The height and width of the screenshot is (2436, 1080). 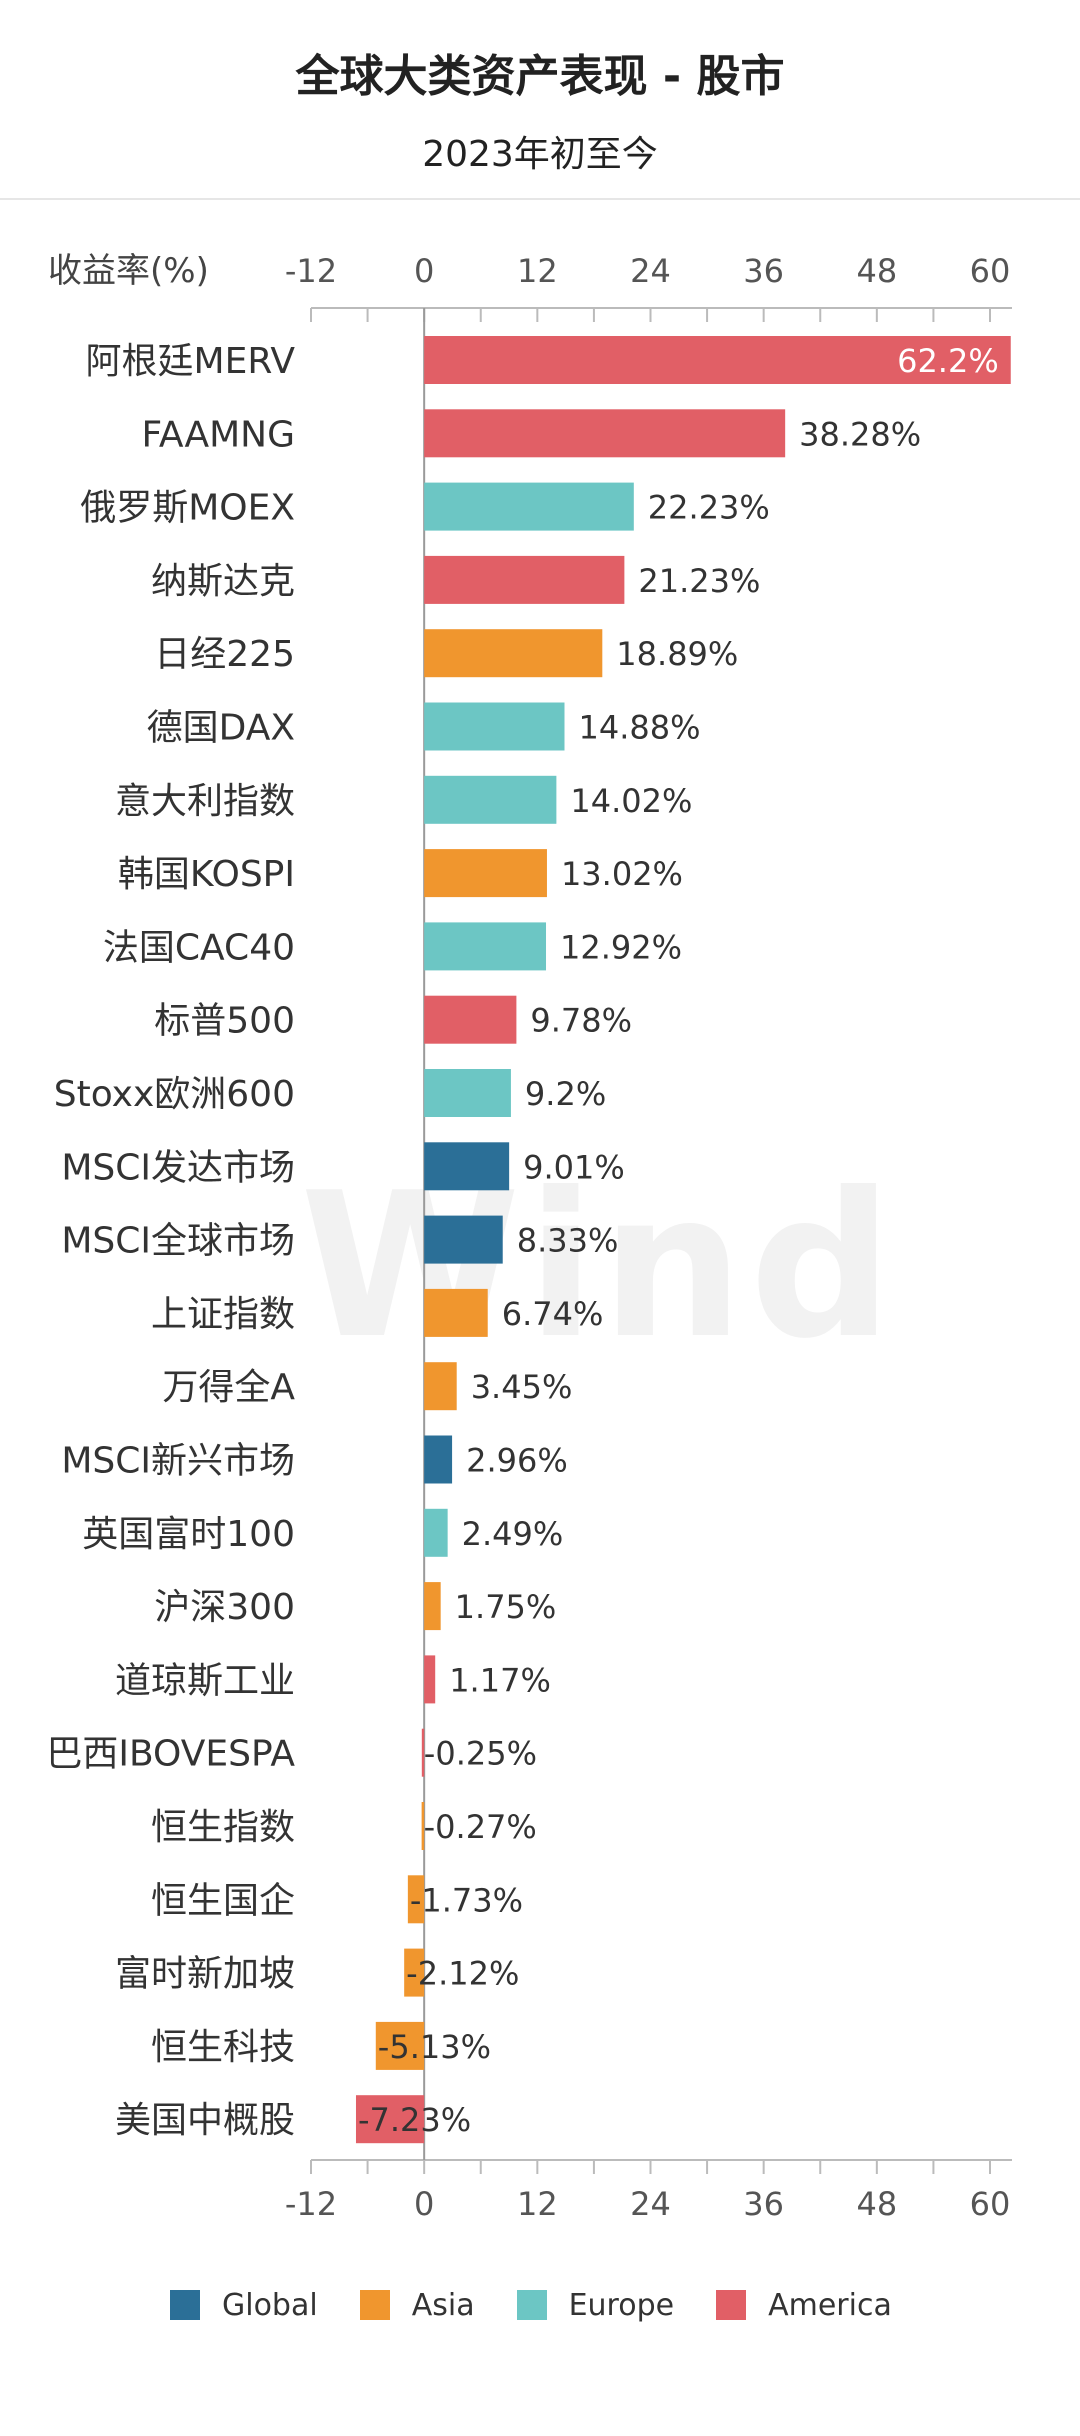 I want to click on data-label: -1.73%, so click(x=466, y=1900).